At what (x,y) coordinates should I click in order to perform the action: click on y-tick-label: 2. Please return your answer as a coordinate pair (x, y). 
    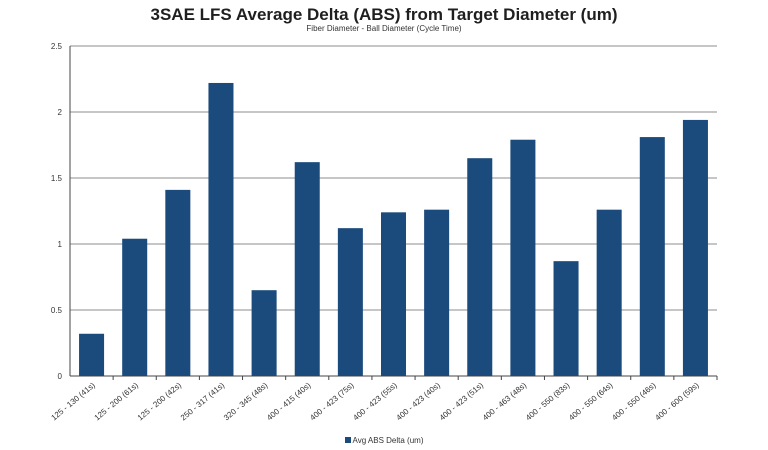
    Looking at the image, I should click on (60, 112).